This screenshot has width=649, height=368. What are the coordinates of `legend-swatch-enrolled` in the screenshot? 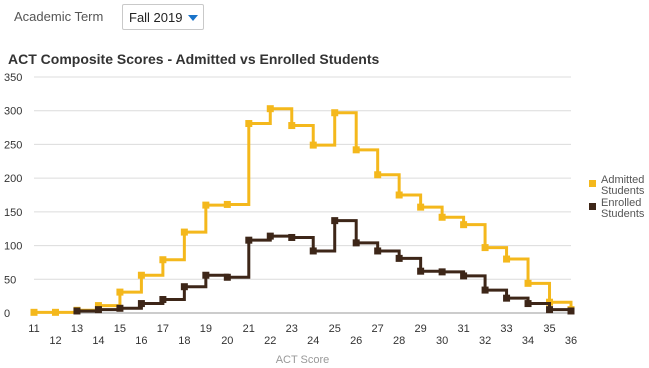 It's located at (592, 206).